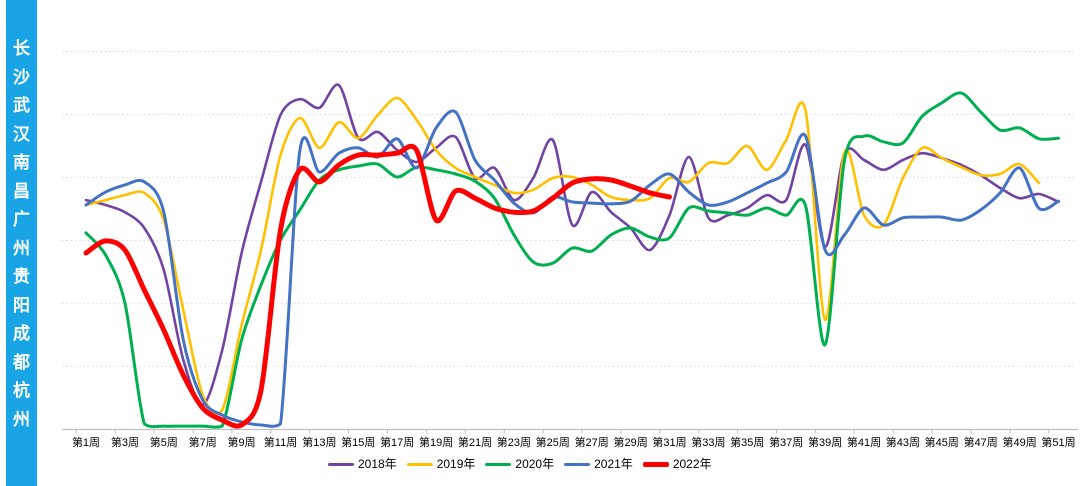 The height and width of the screenshot is (486, 1080). I want to click on legend-label: 2019年, so click(456, 464).